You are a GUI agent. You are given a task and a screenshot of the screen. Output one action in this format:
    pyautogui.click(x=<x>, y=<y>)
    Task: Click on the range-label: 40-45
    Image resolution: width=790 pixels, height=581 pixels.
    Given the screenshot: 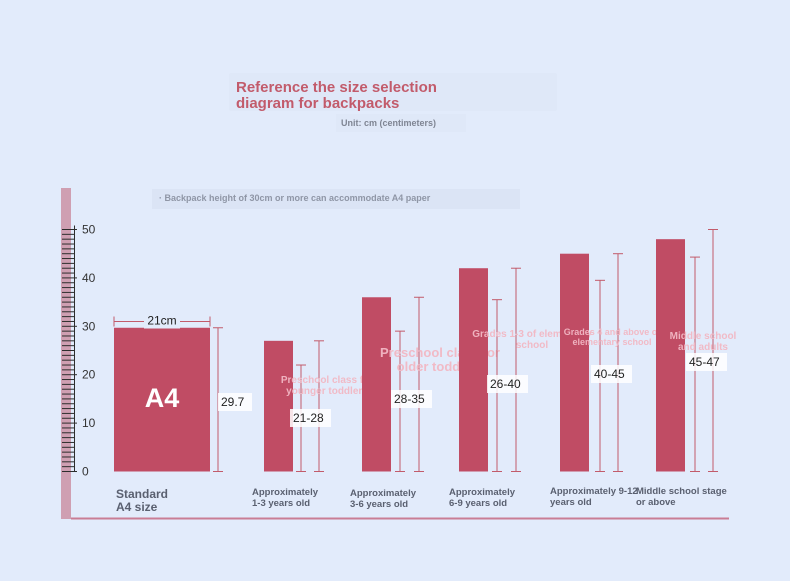 What is the action you would take?
    pyautogui.click(x=609, y=374)
    